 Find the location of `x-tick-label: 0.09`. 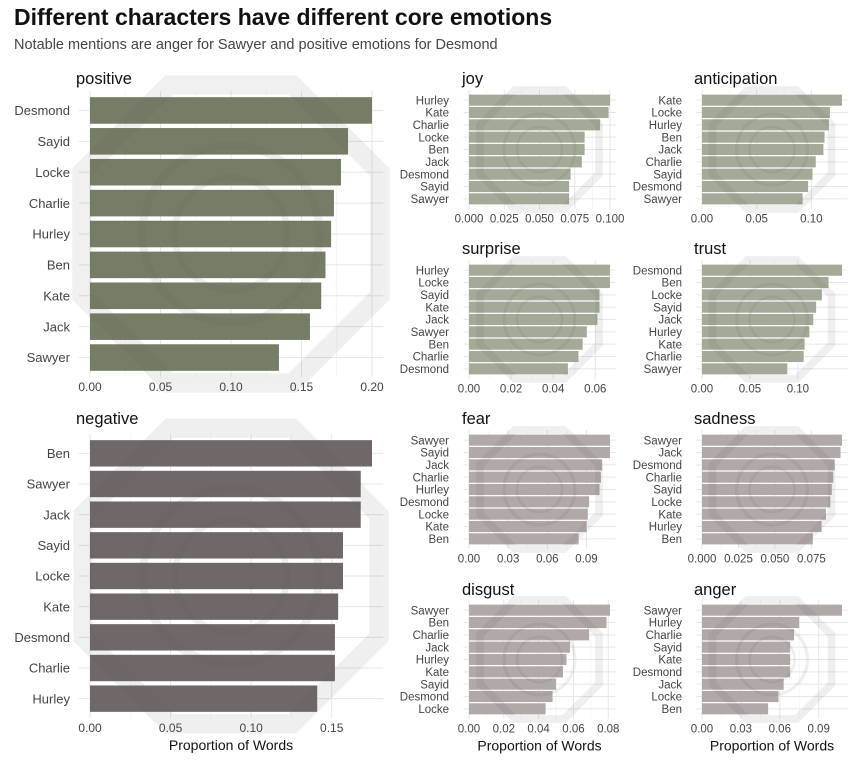

x-tick-label: 0.09 is located at coordinates (818, 730).